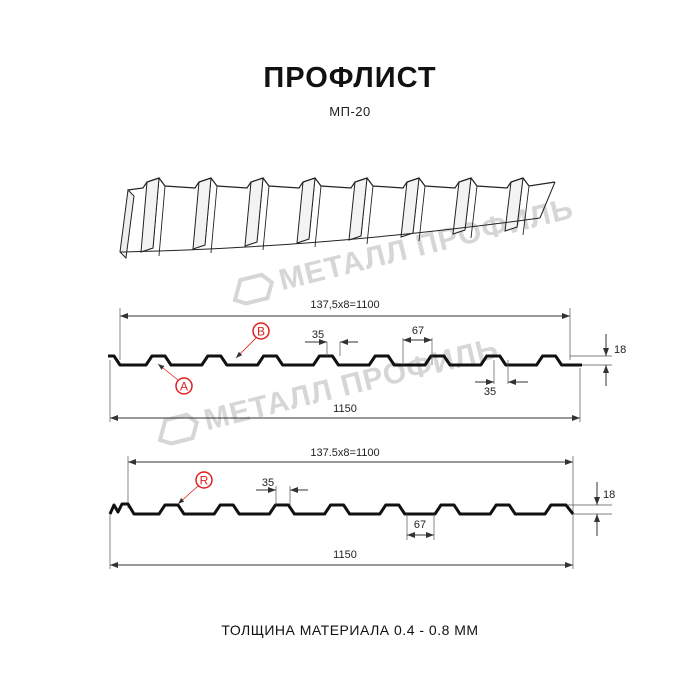  Describe the element at coordinates (127, 224) in the screenshot. I see `sheet-left-end` at that location.